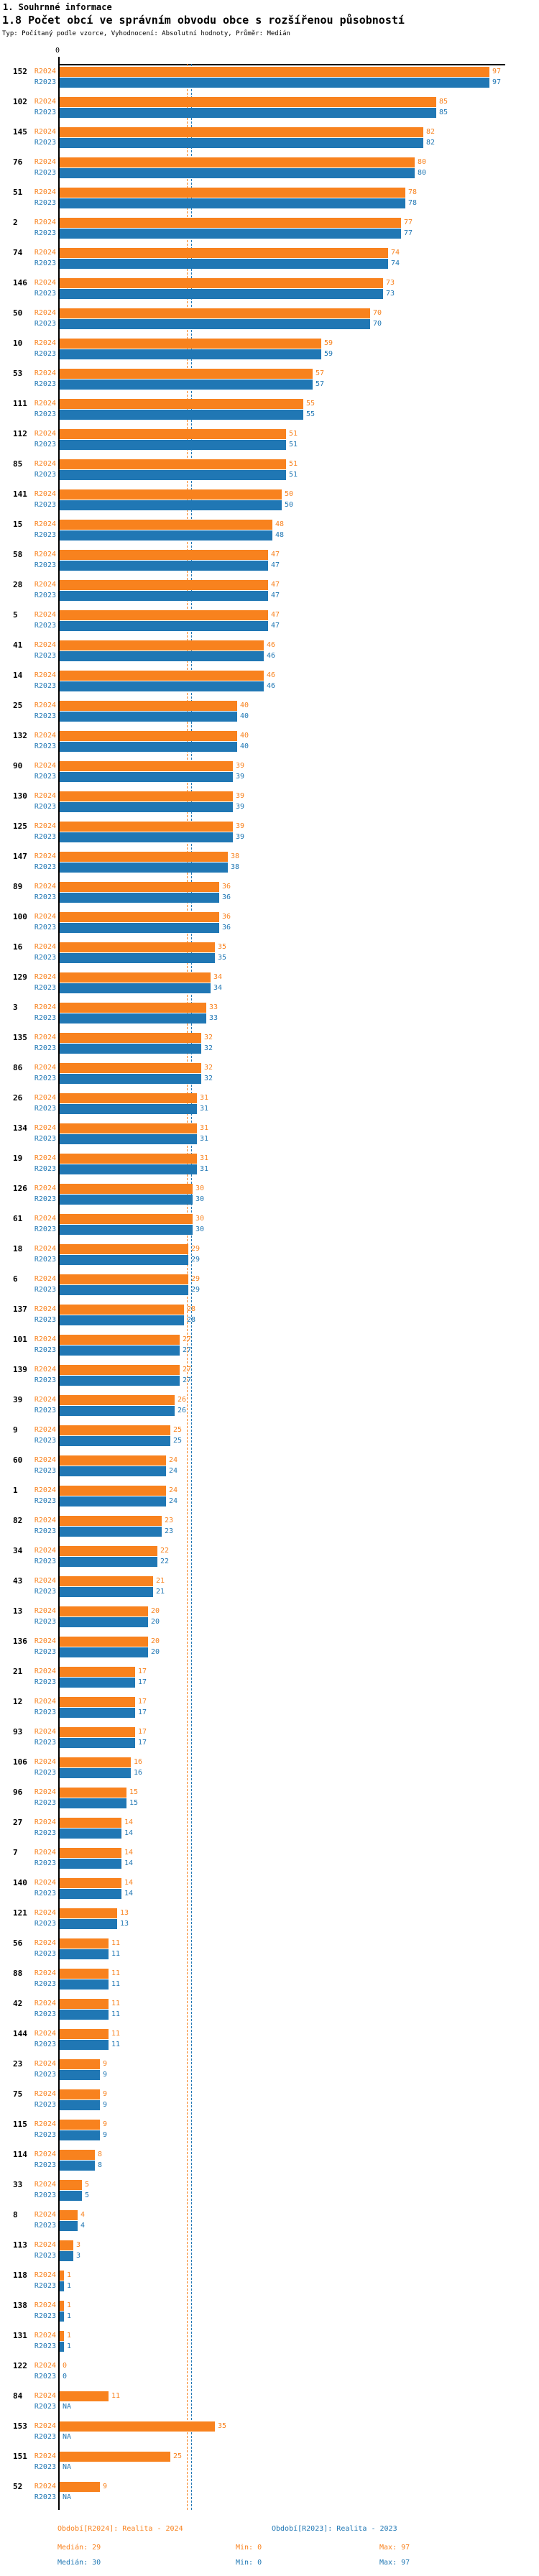 The height and width of the screenshot is (2576, 539). I want to click on bar-group: 60 R2024 24 R2023 24, so click(269, 1465).